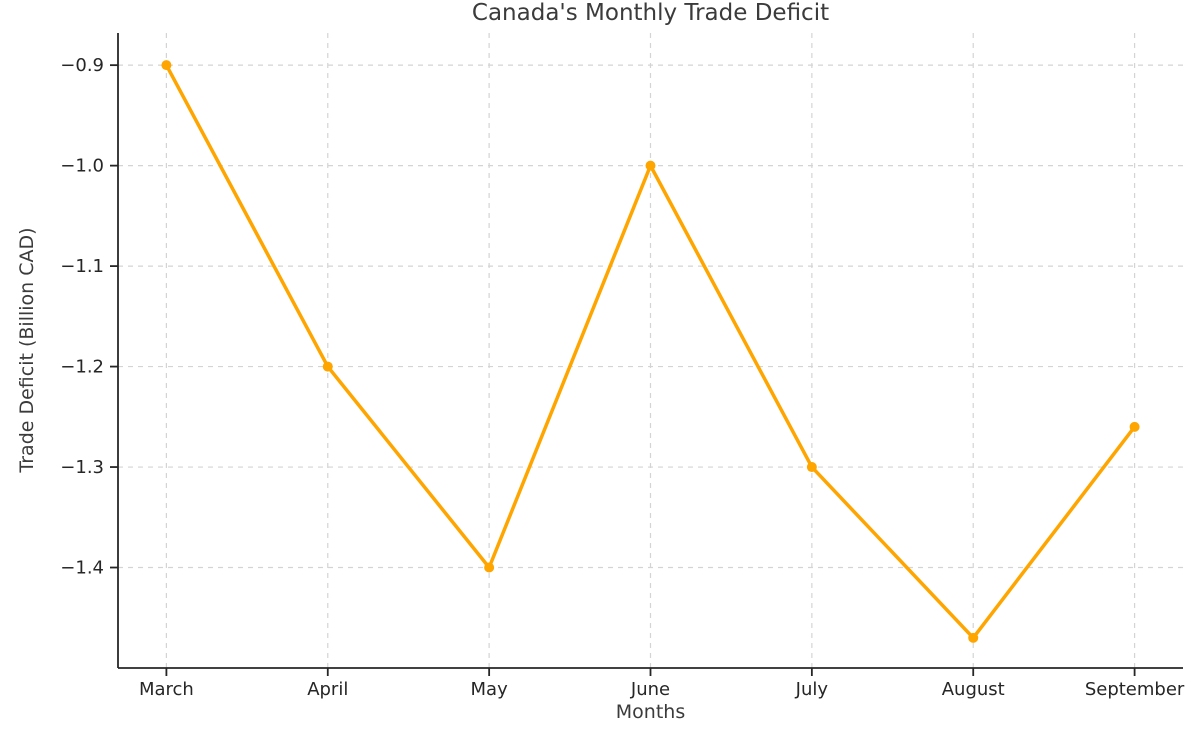 This screenshot has width=1200, height=733. I want to click on x-axis-label: Months, so click(650, 712).